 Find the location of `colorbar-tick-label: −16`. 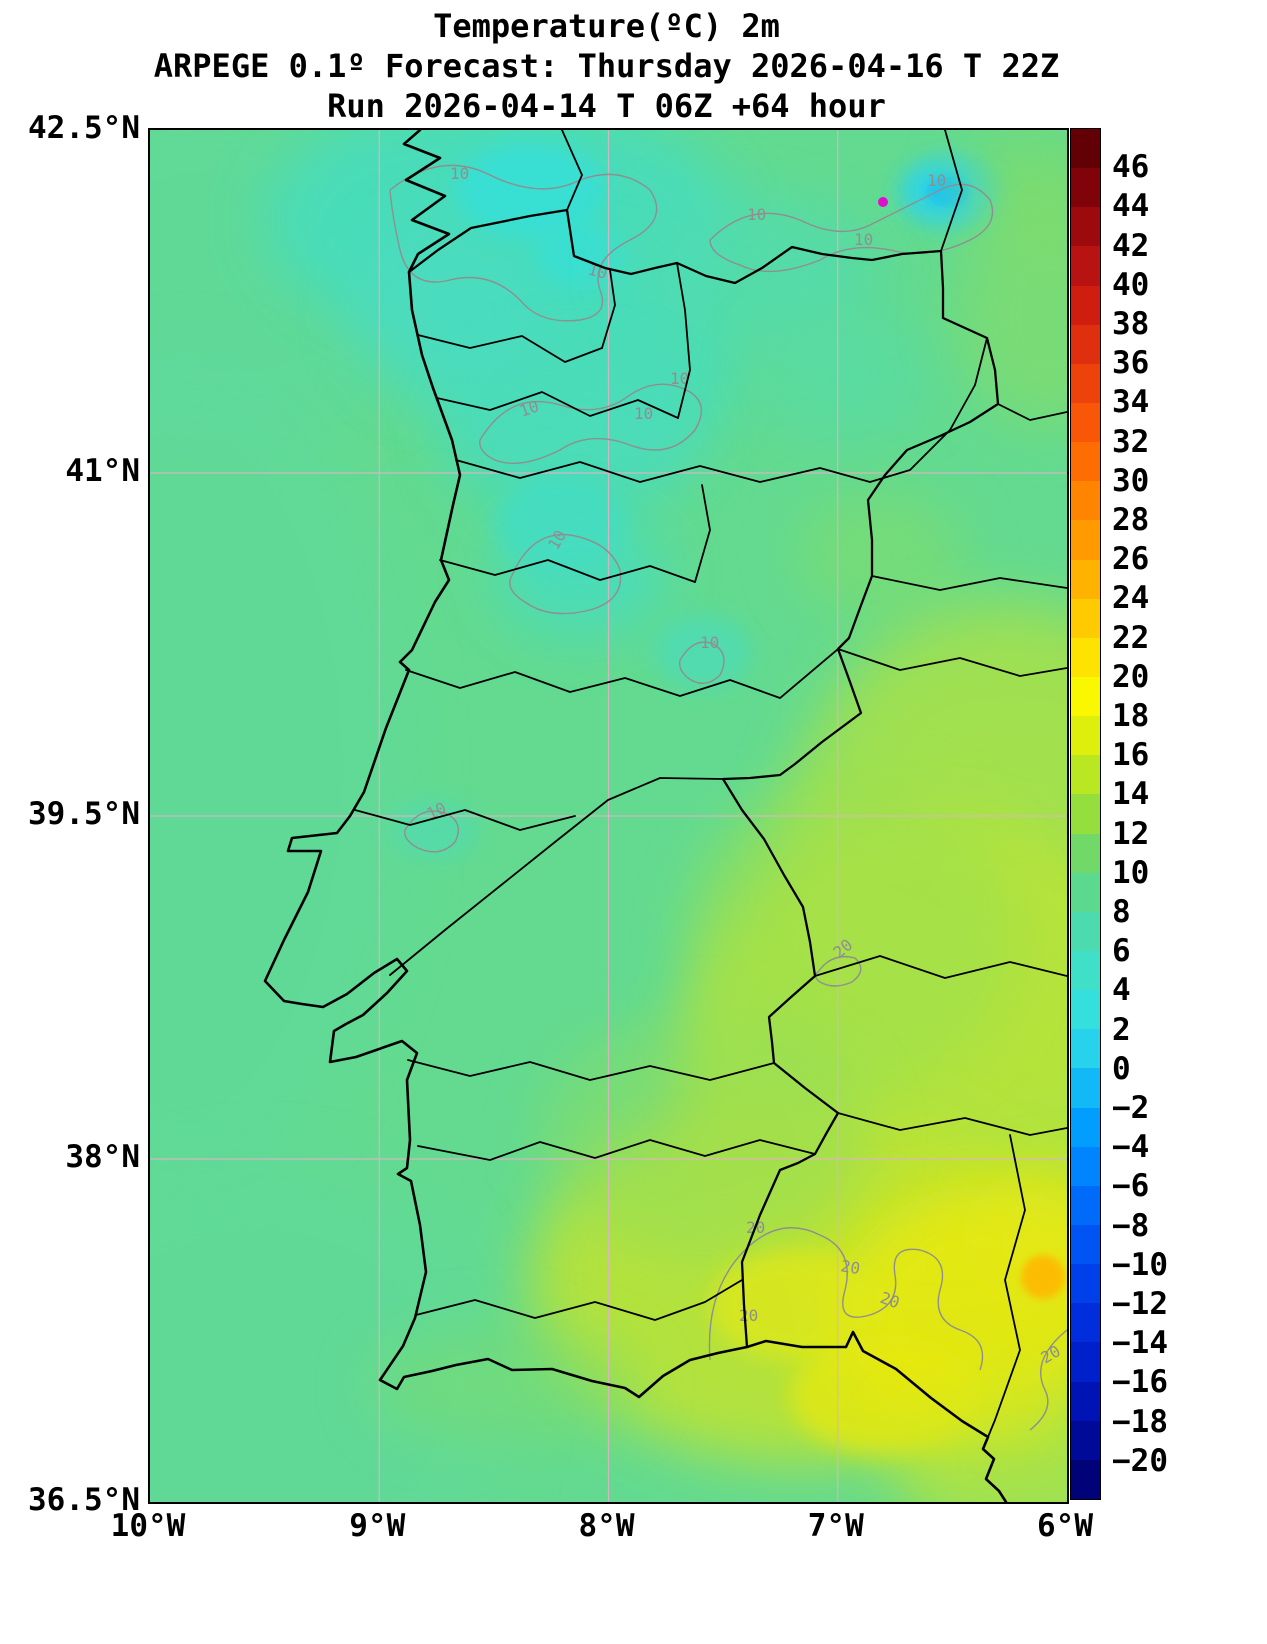

colorbar-tick-label: −16 is located at coordinates (1140, 1382).